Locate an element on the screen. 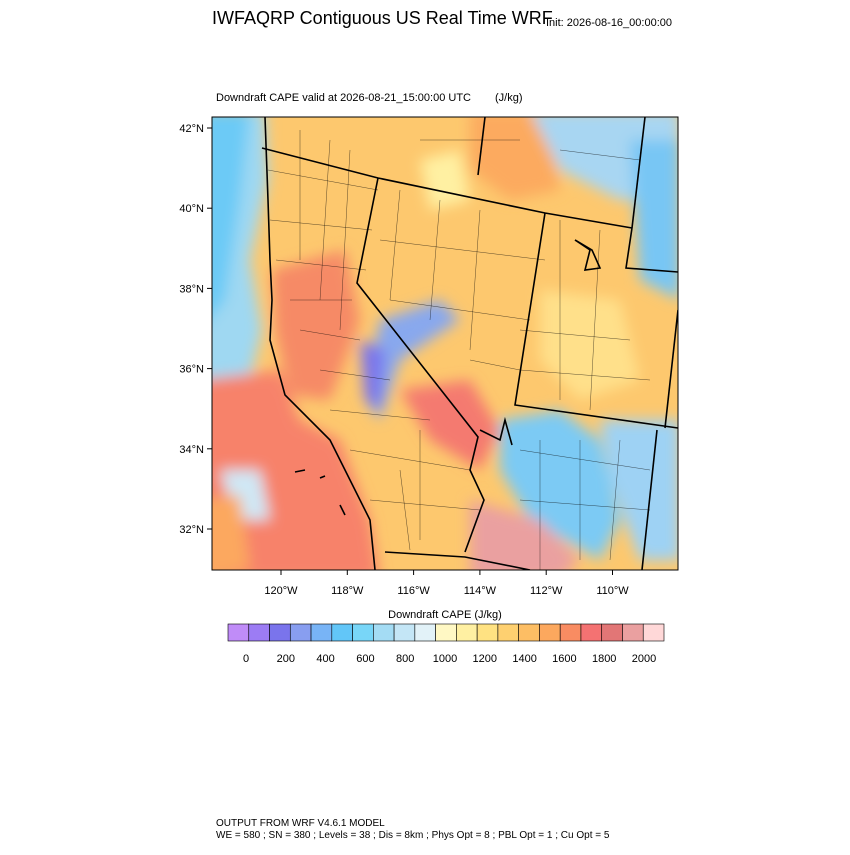 The image size is (850, 855). lon-label: 114°W is located at coordinates (480, 591).